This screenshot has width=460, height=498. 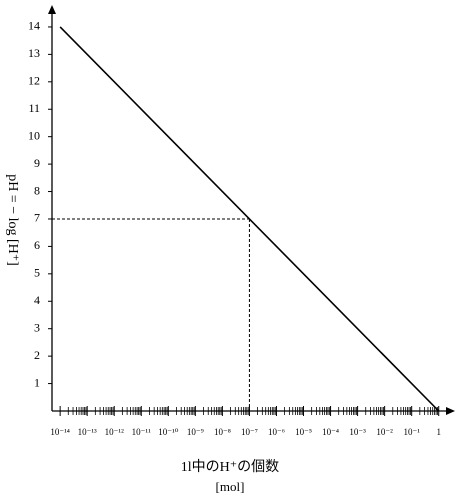 I want to click on x-tick-label: 10⁻², so click(x=384, y=432).